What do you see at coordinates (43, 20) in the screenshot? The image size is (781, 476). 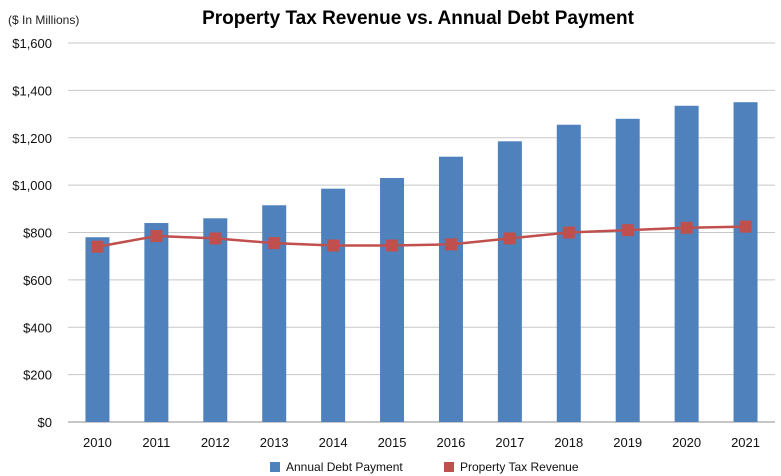 I see `y-unit-label: ($ In Millions)` at bounding box center [43, 20].